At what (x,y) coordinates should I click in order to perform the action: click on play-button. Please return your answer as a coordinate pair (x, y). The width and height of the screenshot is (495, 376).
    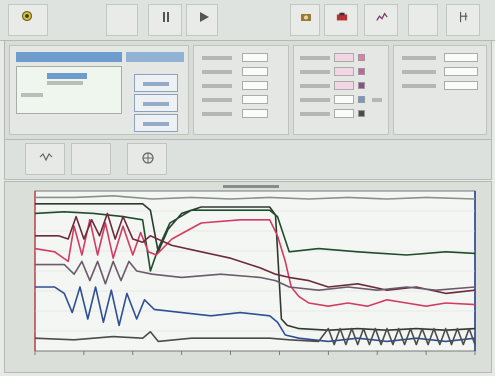
    Looking at the image, I should click on (202, 20).